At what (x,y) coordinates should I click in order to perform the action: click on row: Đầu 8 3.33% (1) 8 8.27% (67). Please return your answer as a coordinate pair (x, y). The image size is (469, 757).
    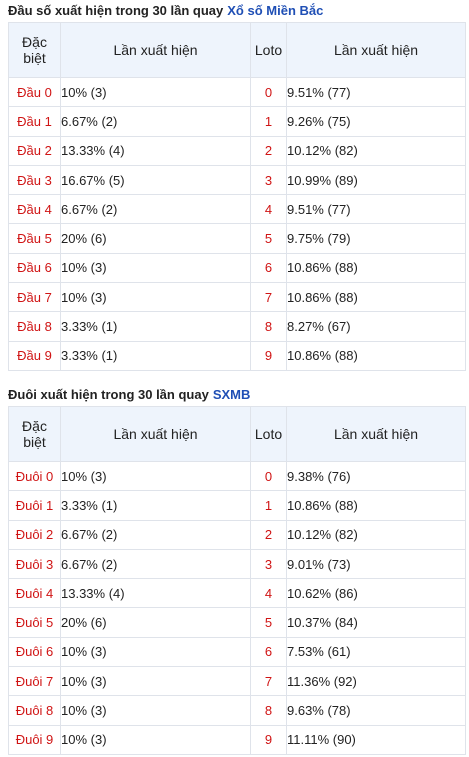
    Looking at the image, I should click on (237, 326).